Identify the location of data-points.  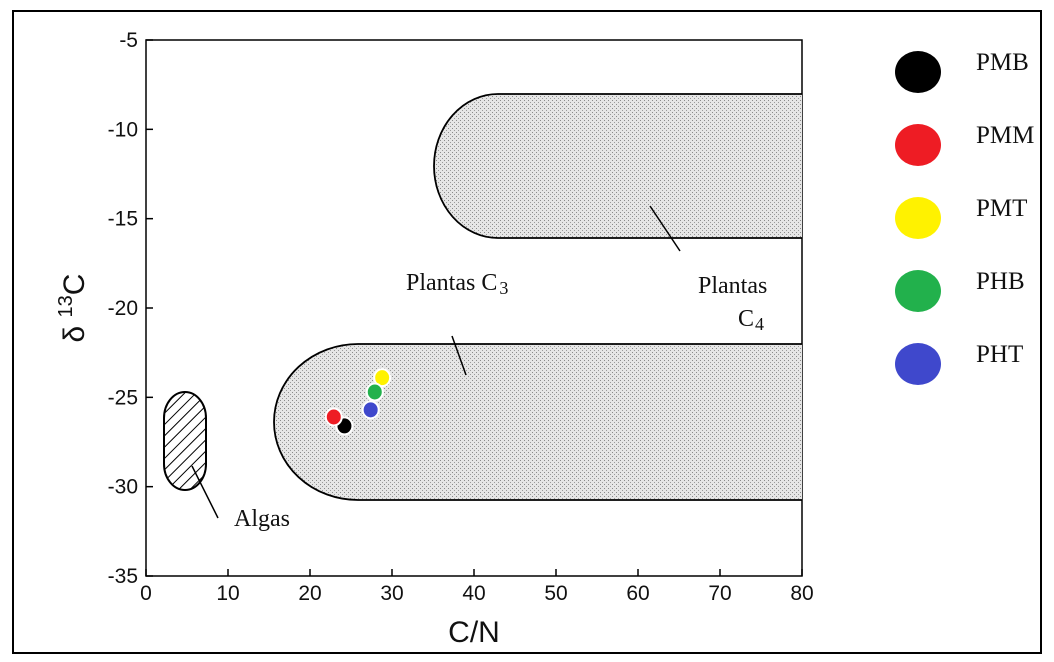
(358, 402).